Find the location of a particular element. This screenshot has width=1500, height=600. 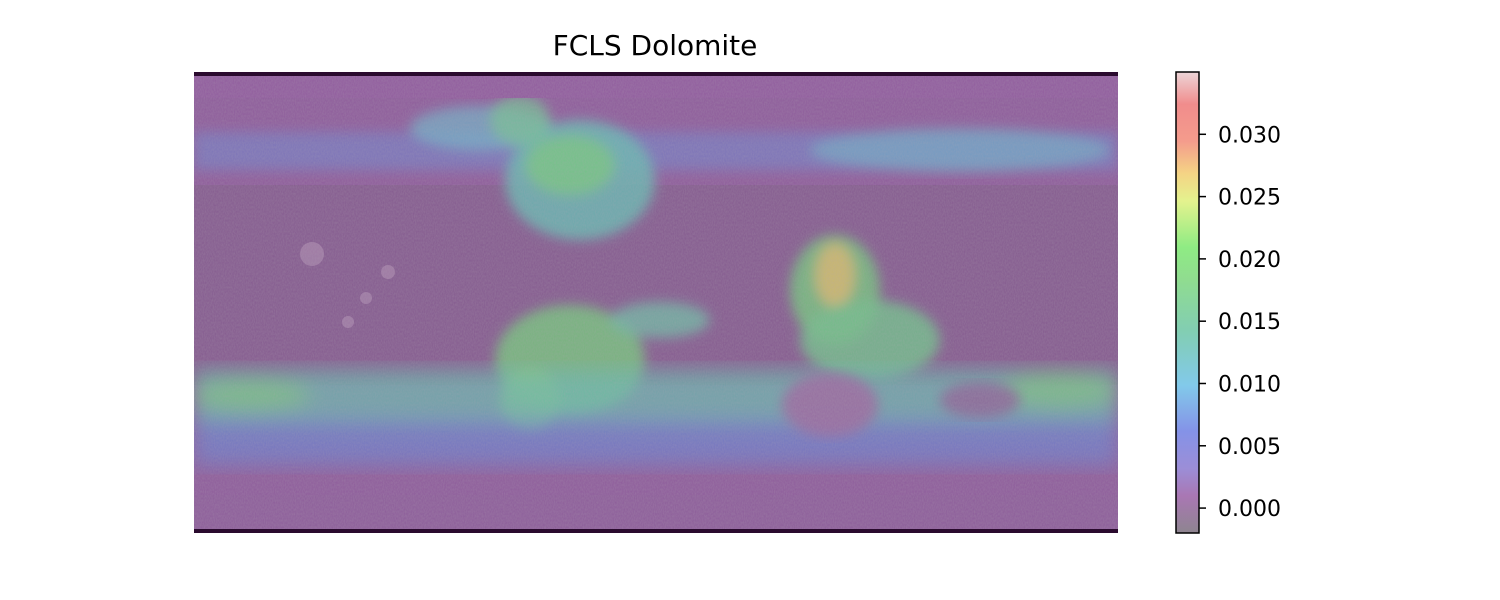

colorbar-fill is located at coordinates (1187, 302).